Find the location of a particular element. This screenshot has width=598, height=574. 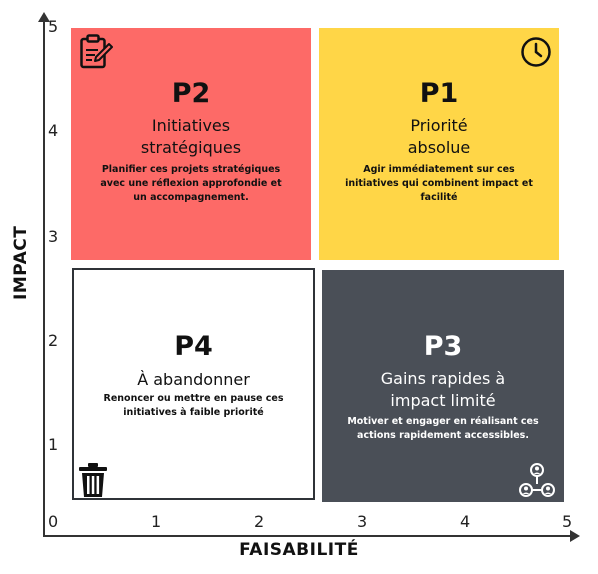

x-tick-label: 0 is located at coordinates (53, 521).